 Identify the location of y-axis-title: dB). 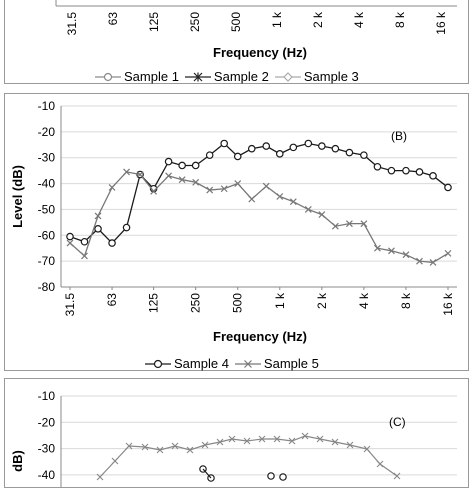
(17, 461).